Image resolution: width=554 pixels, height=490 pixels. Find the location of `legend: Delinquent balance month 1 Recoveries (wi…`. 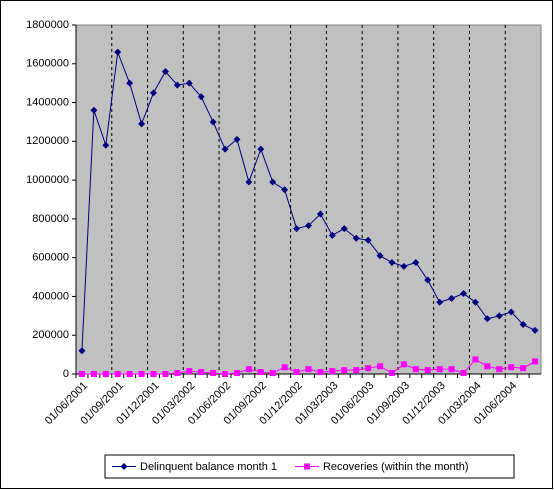

legend: Delinquent balance month 1 Recoveries (wi… is located at coordinates (309, 466).